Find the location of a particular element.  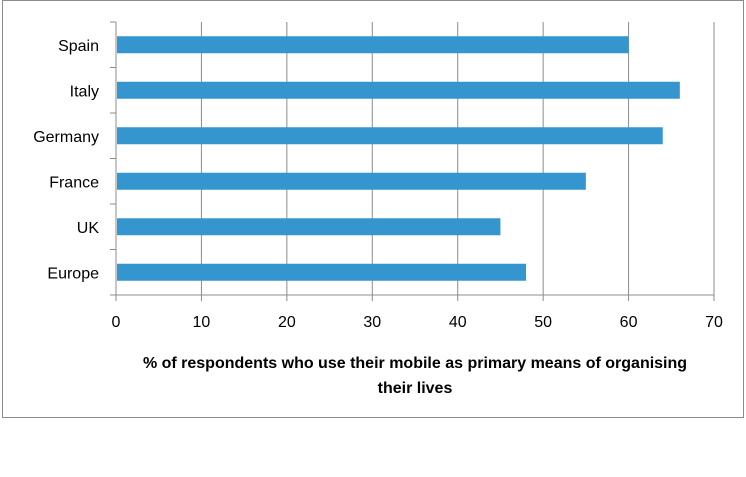

x-tick-label-20: 20 is located at coordinates (287, 322).